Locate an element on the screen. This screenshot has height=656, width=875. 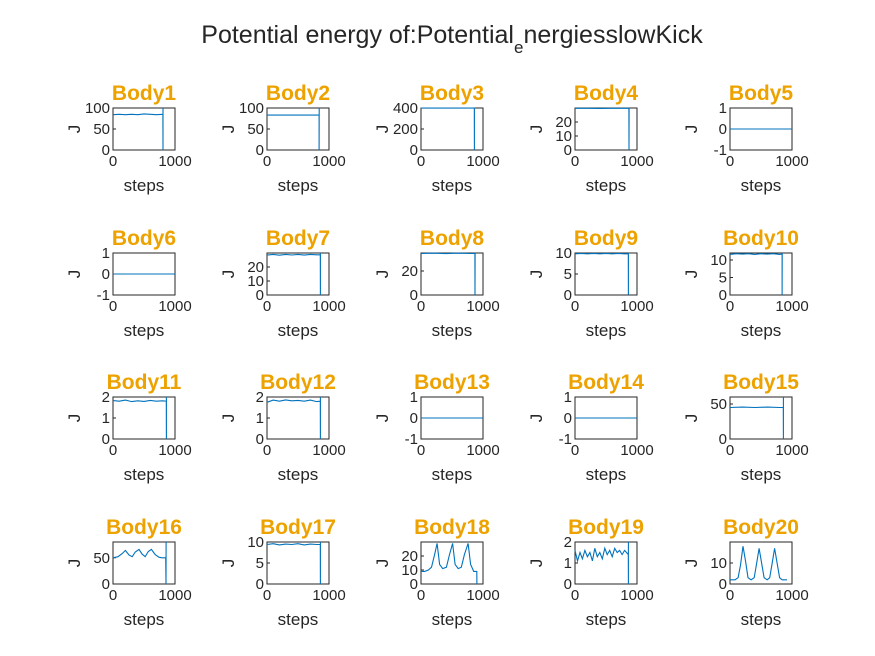
subplot-body9: Body9 0 5 10 0 1000 steps J is located at coordinates (590, 283).